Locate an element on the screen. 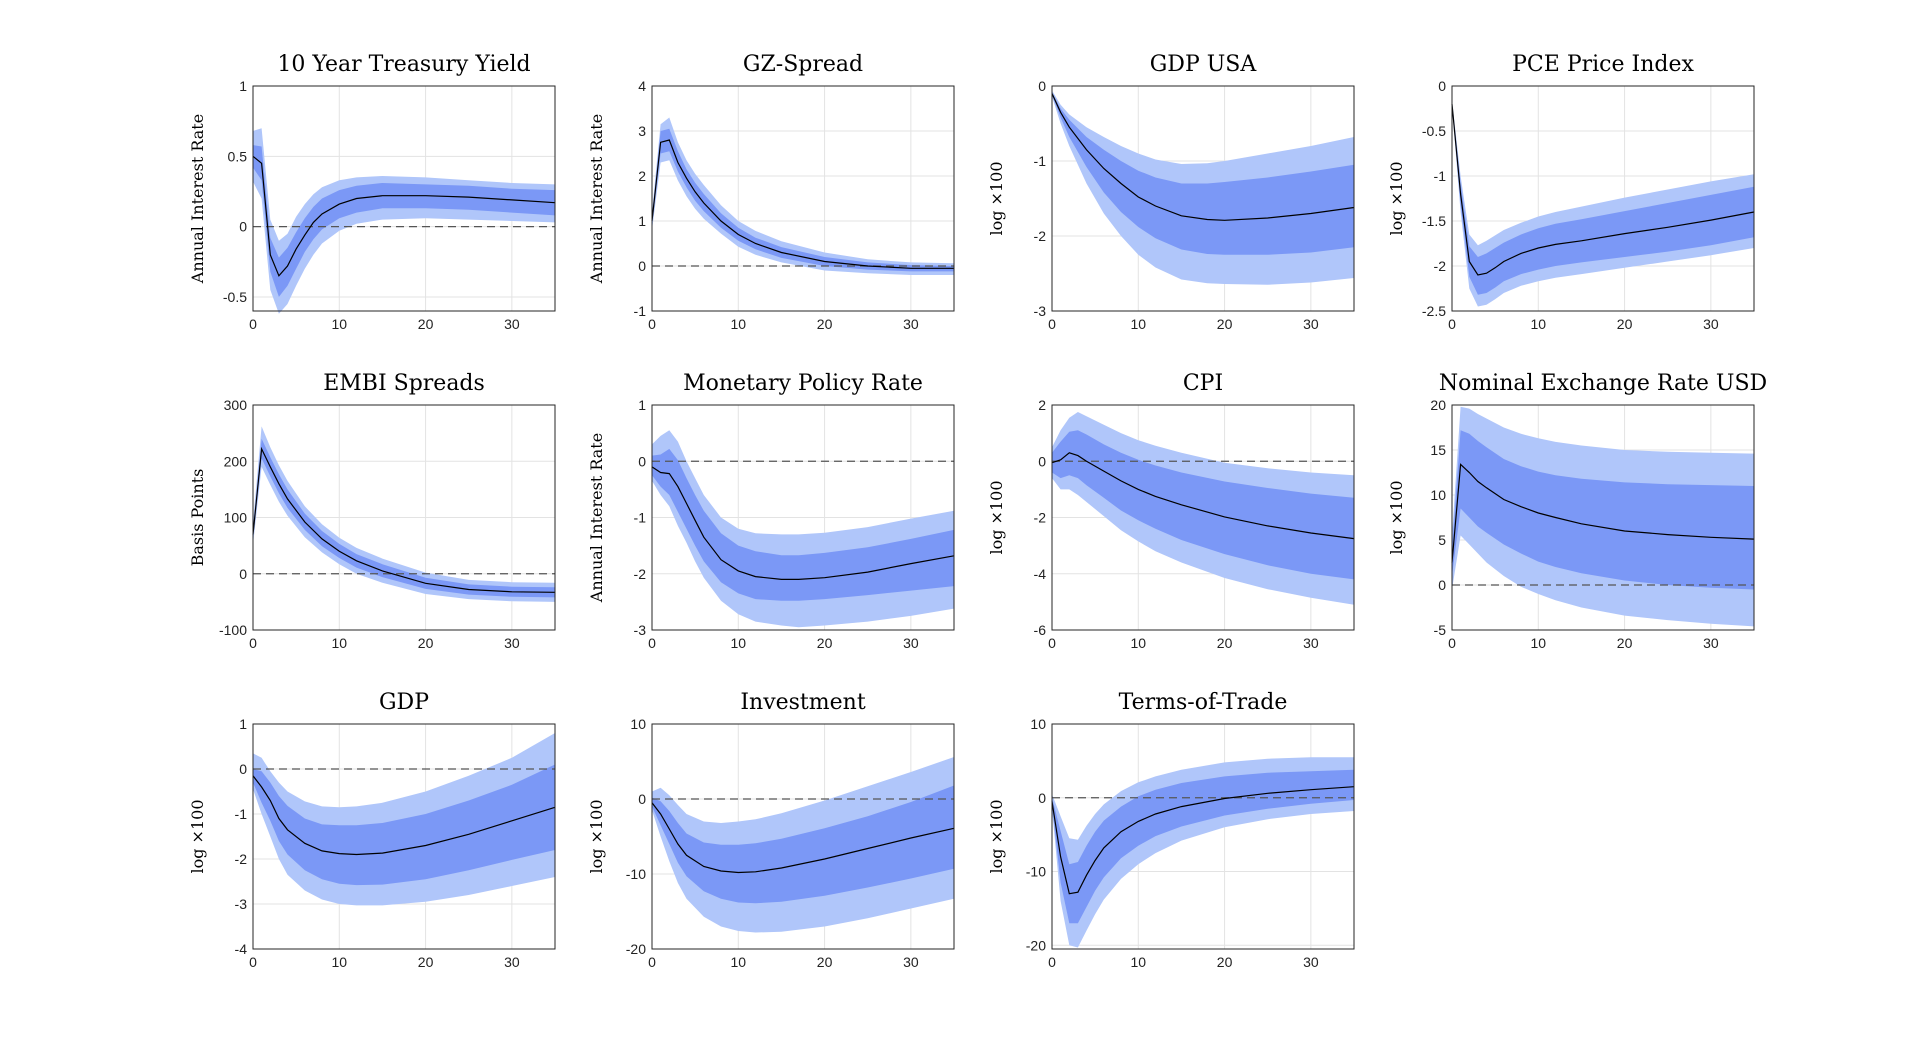 This screenshot has height=1056, width=1920. panel-title: Monetary Policy Rate is located at coordinates (803, 383).